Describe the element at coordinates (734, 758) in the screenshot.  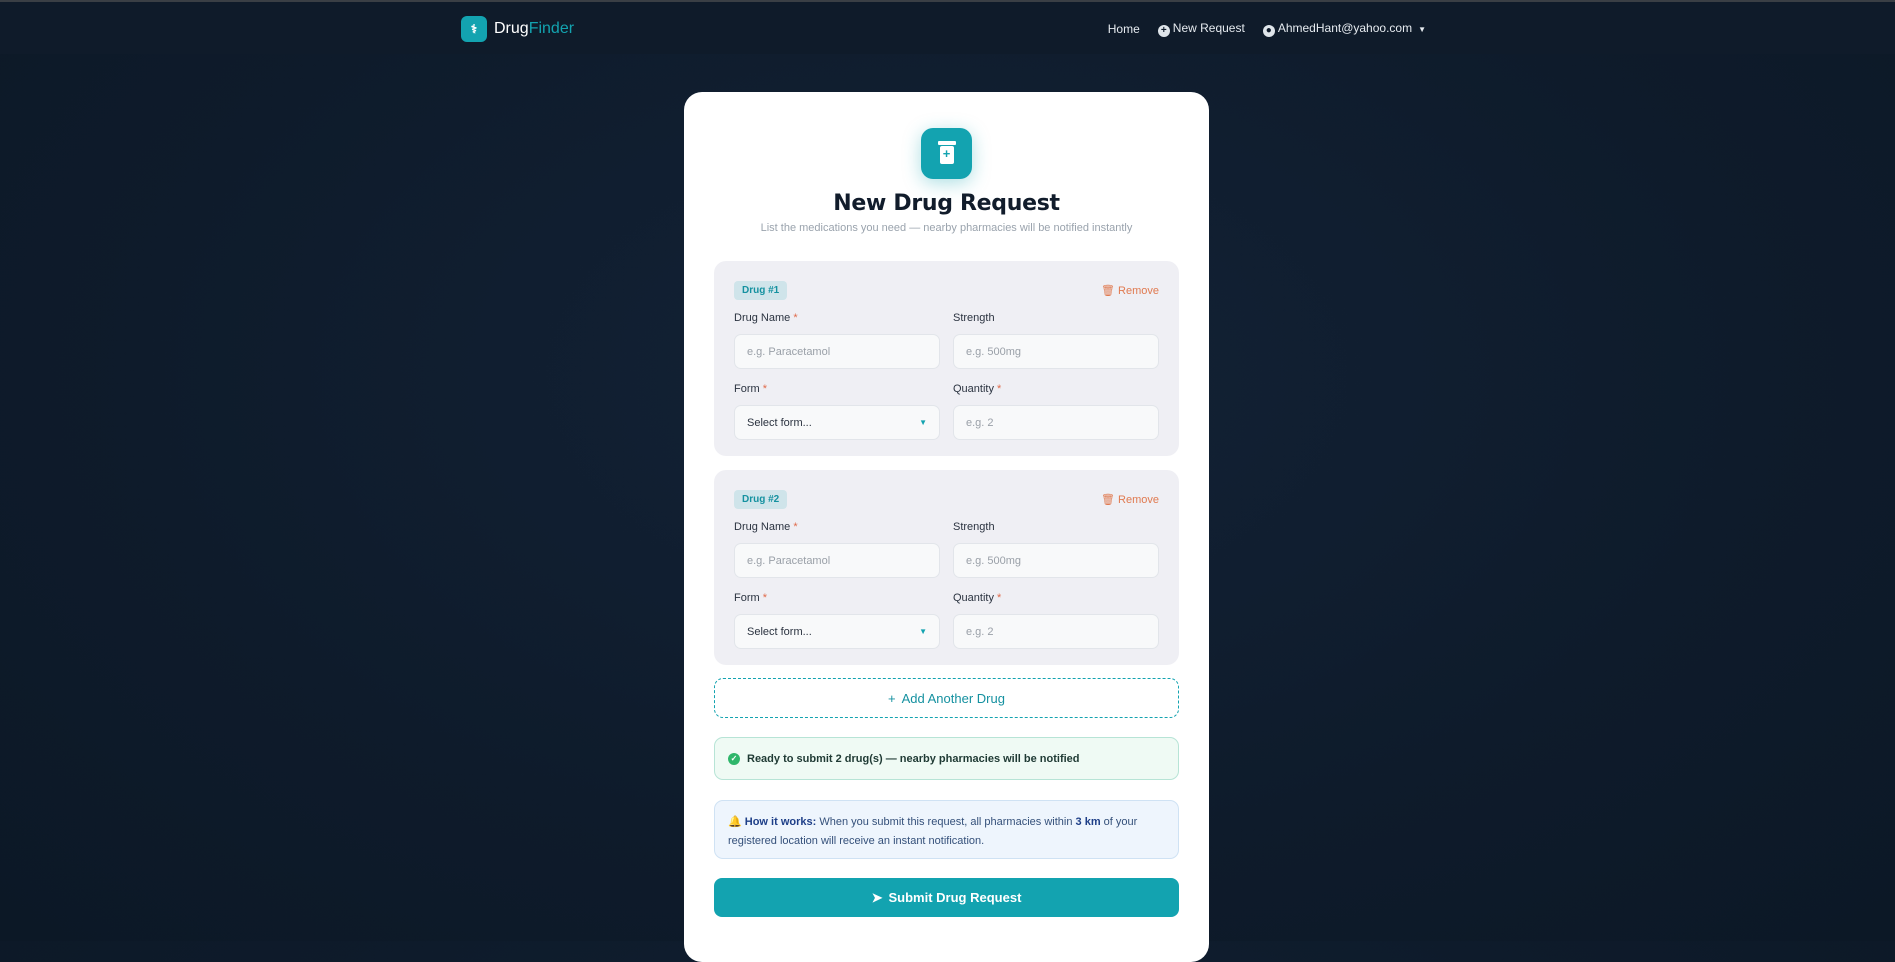
I see `check-circle-icon: ✓` at that location.